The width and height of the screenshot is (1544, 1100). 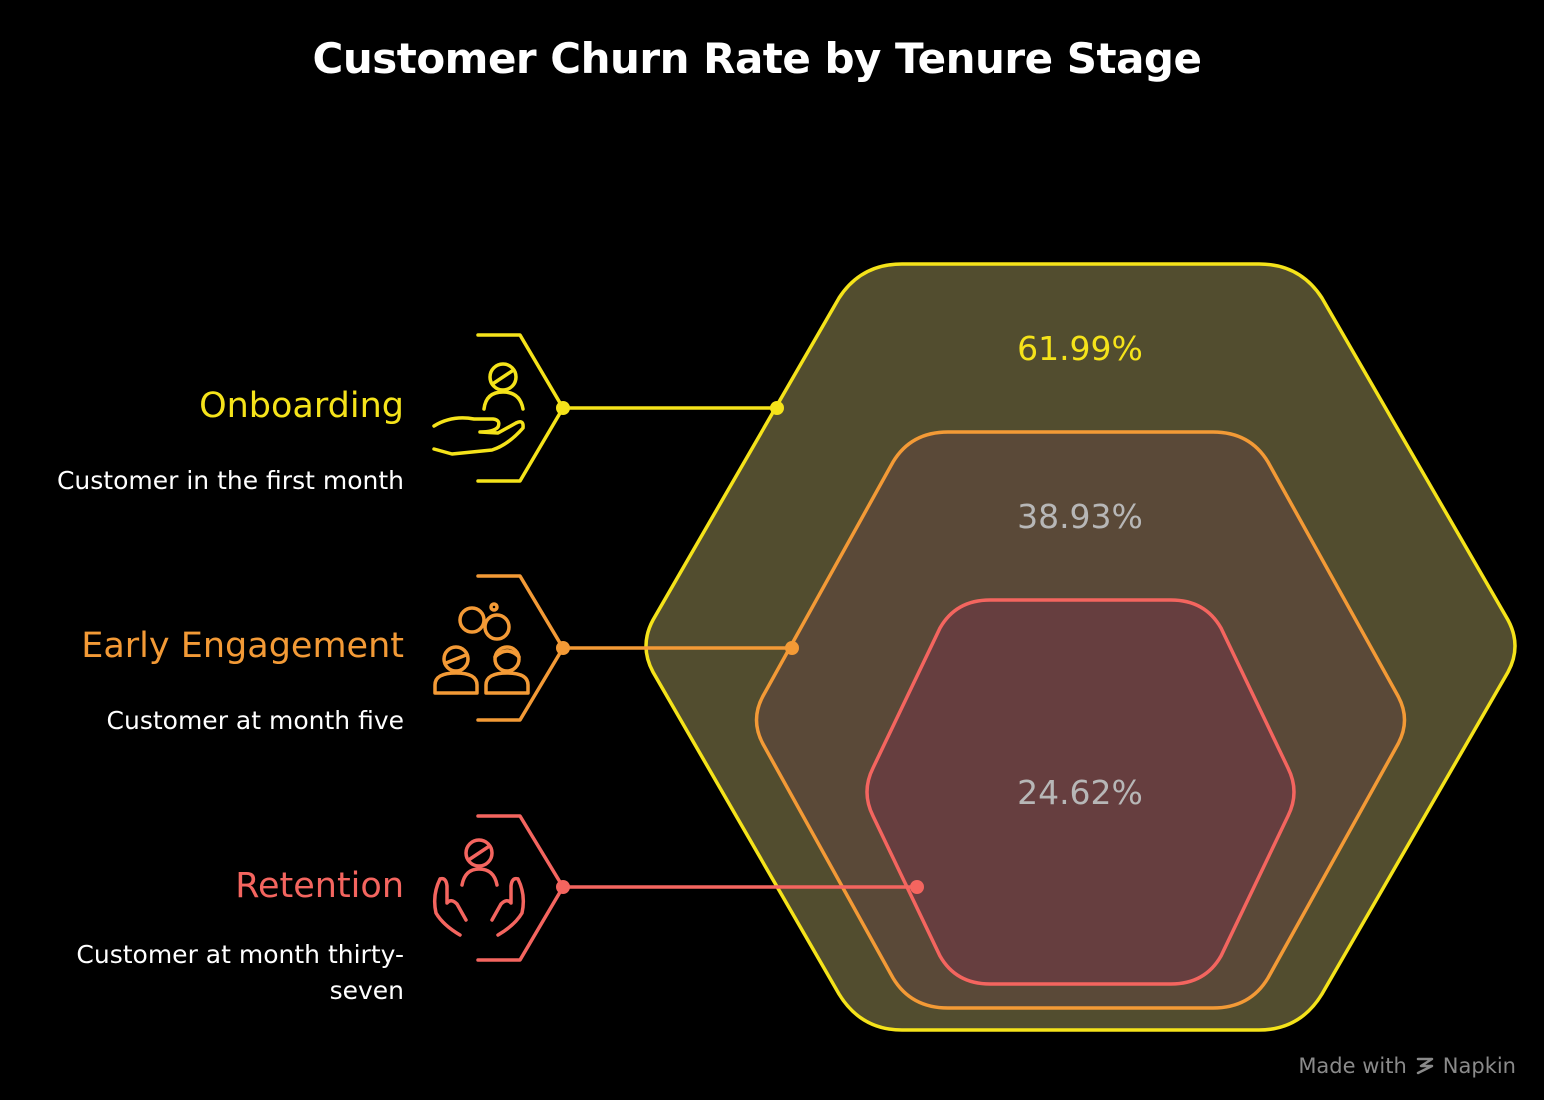 I want to click on footer-brand: Napkin, so click(x=1479, y=1066).